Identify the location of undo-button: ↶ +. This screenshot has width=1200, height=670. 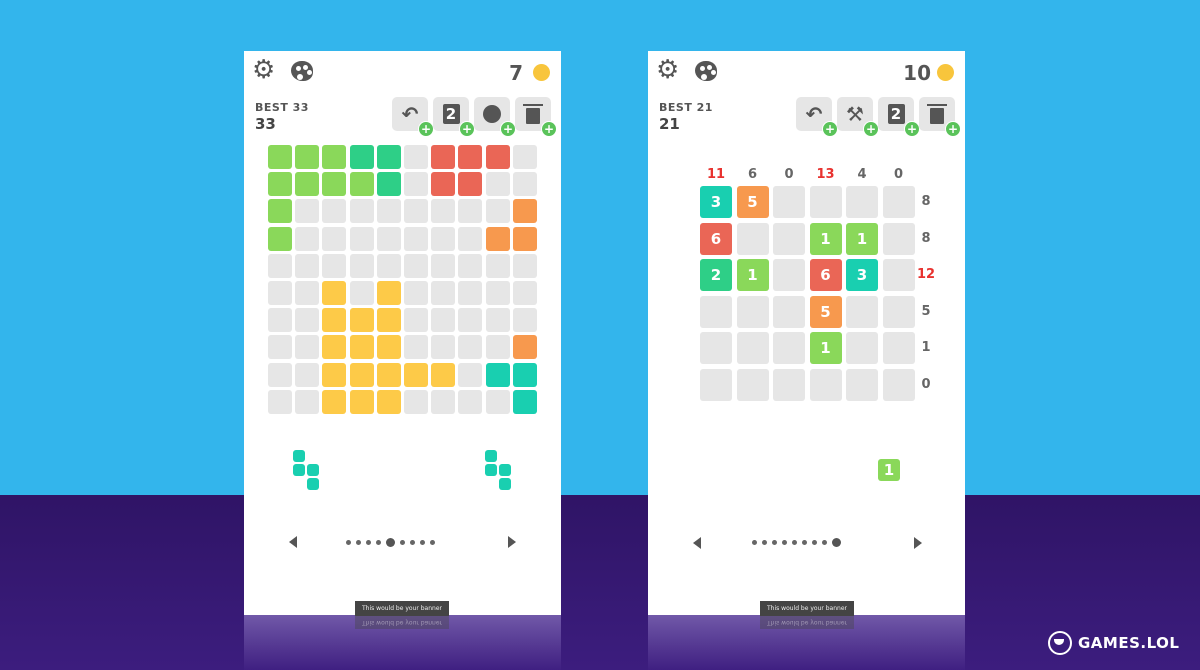
(413, 117).